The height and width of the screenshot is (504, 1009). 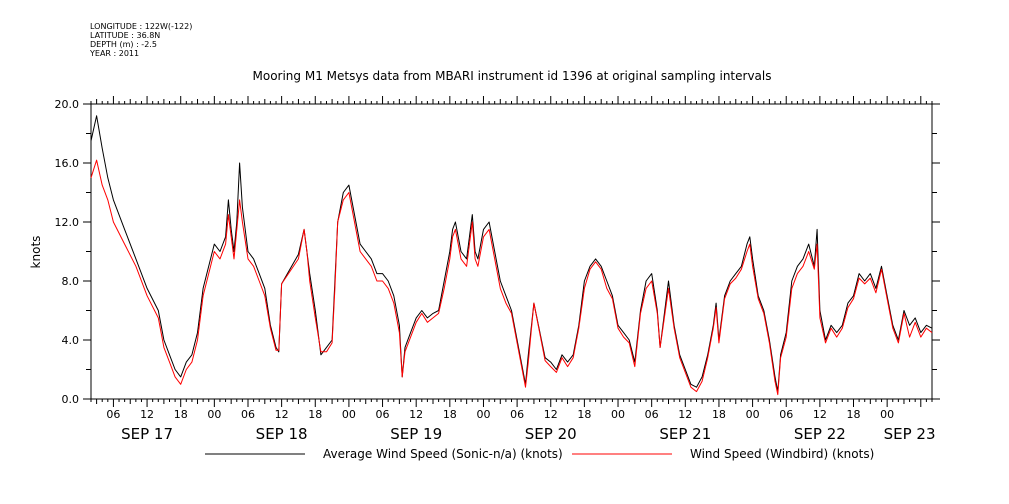 I want to click on latitude-label: LATITUDE : 36.8N, so click(x=125, y=35).